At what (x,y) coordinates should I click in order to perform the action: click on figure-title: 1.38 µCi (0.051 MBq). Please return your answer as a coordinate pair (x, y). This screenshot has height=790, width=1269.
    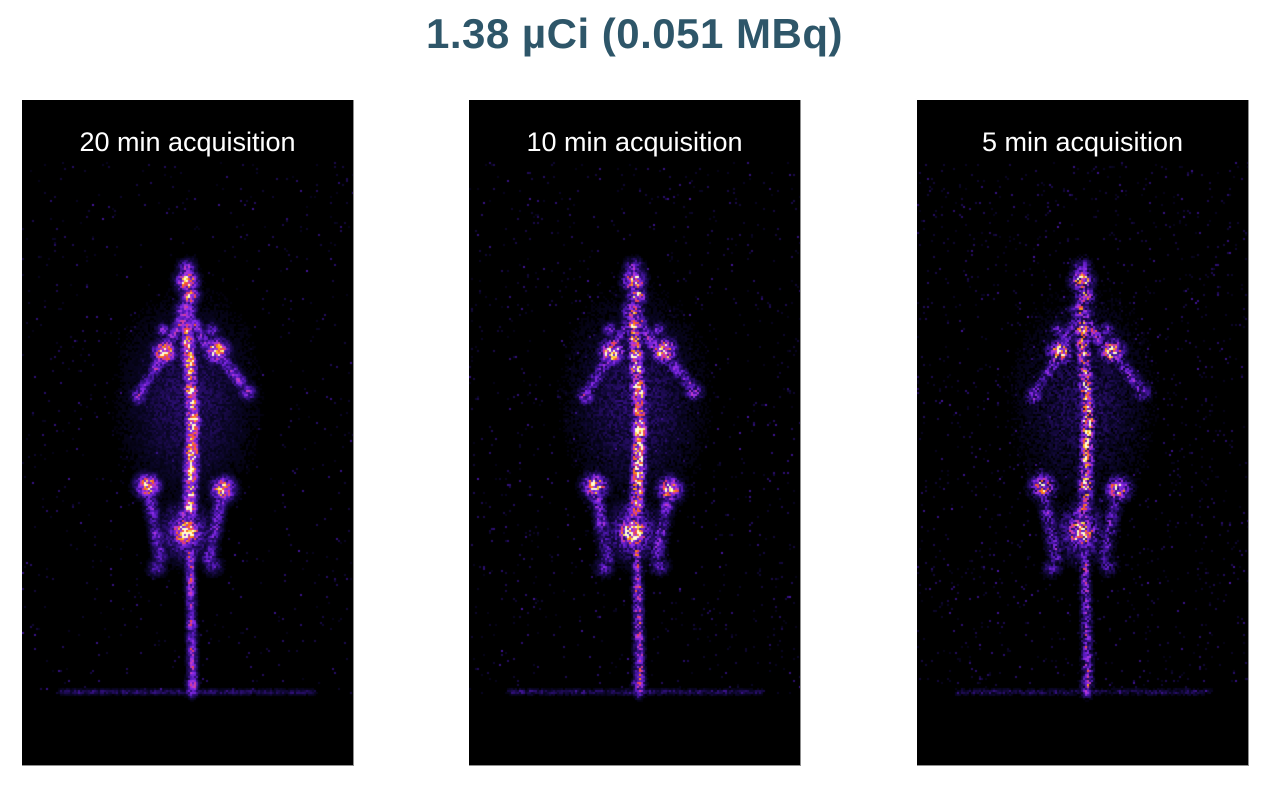
    Looking at the image, I should click on (634, 33).